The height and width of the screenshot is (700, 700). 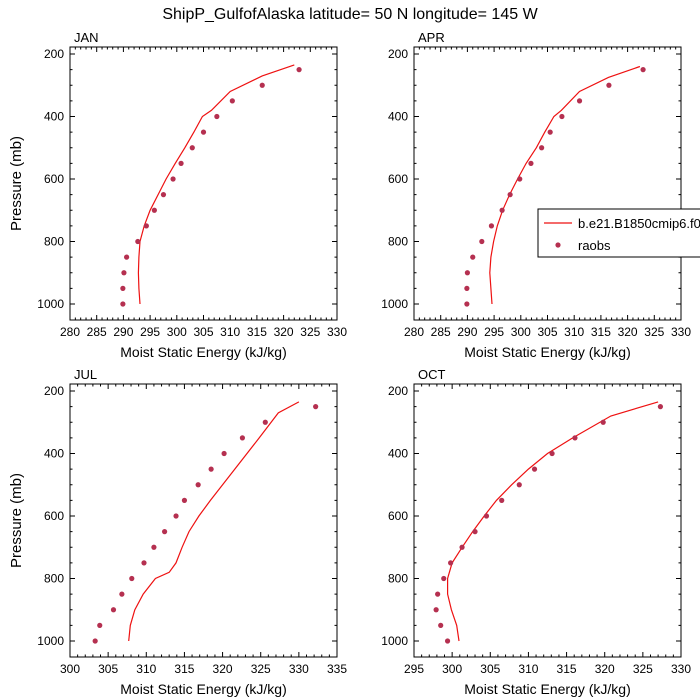 I want to click on panel-label: APR, so click(x=431, y=37).